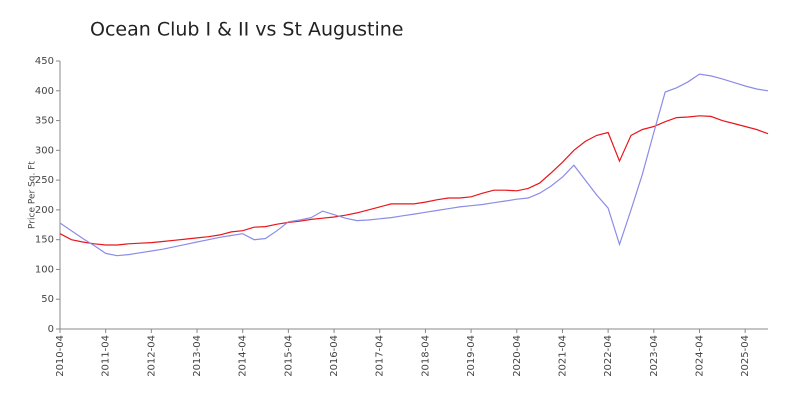 Image resolution: width=800 pixels, height=400 pixels. What do you see at coordinates (44, 91) in the screenshot?
I see `y-tick-label: 400` at bounding box center [44, 91].